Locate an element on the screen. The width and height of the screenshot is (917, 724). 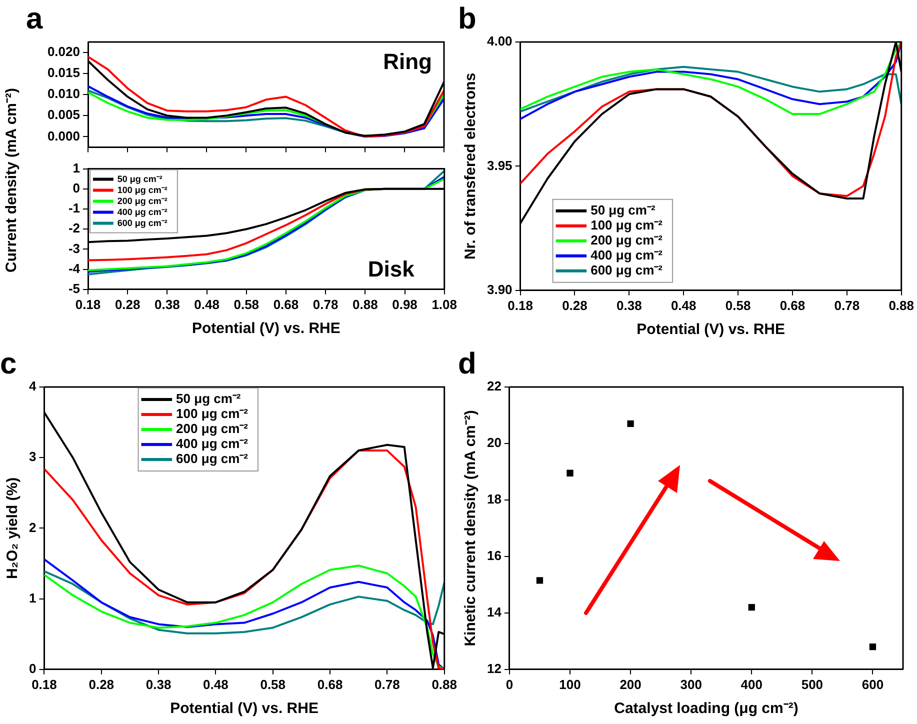
y-tick-label: -1 is located at coordinates (74, 208).